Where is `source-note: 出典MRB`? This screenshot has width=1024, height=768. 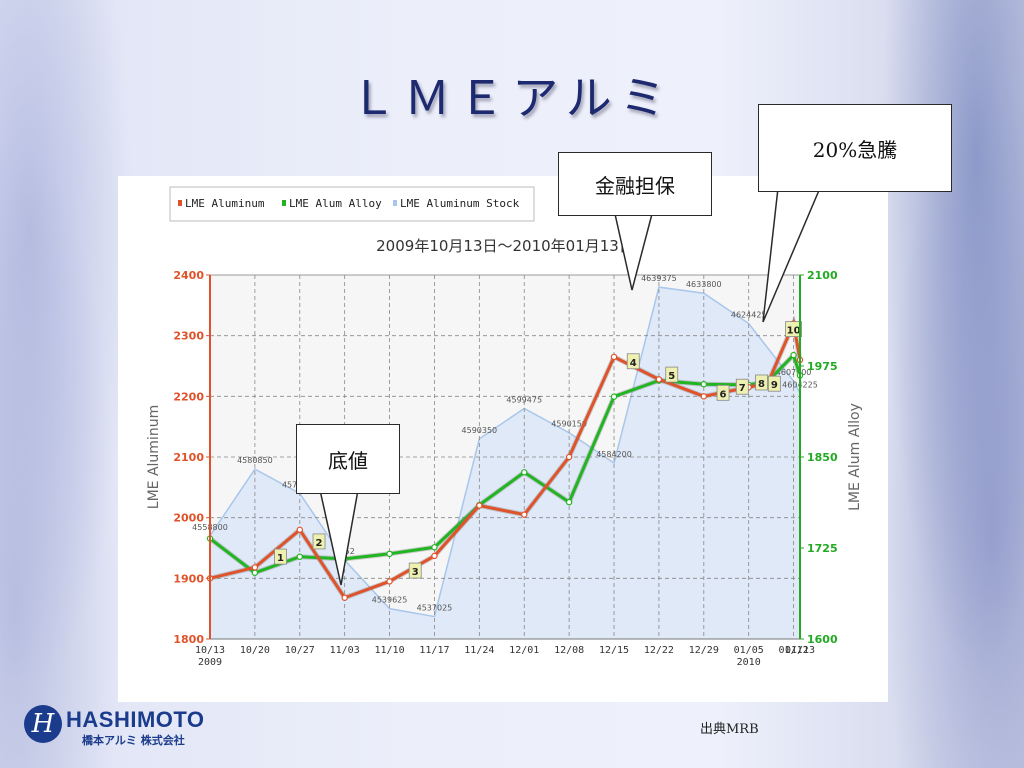
source-note: 出典MRB is located at coordinates (729, 729).